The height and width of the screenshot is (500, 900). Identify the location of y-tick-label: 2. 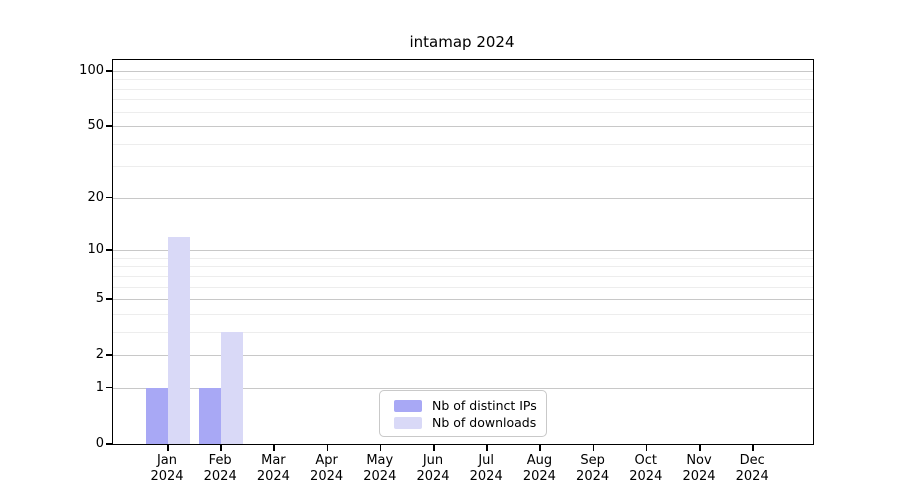
(99, 355).